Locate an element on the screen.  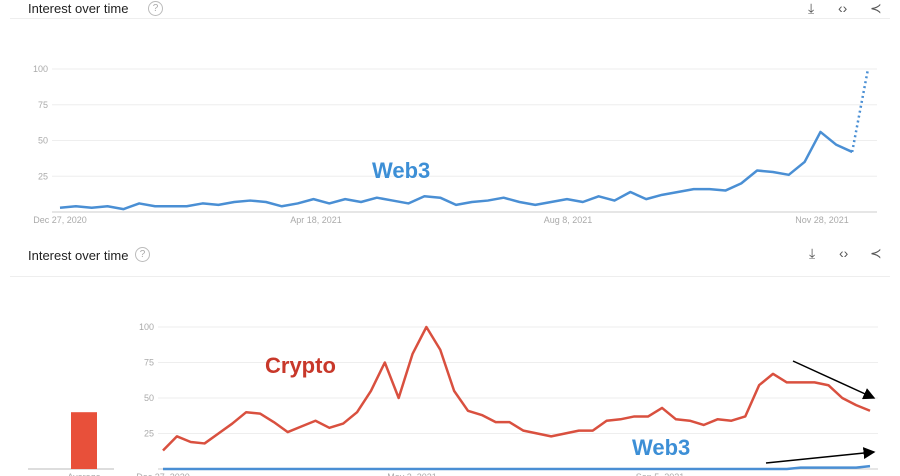
series-line-partial-web3 is located at coordinates (860, 110).